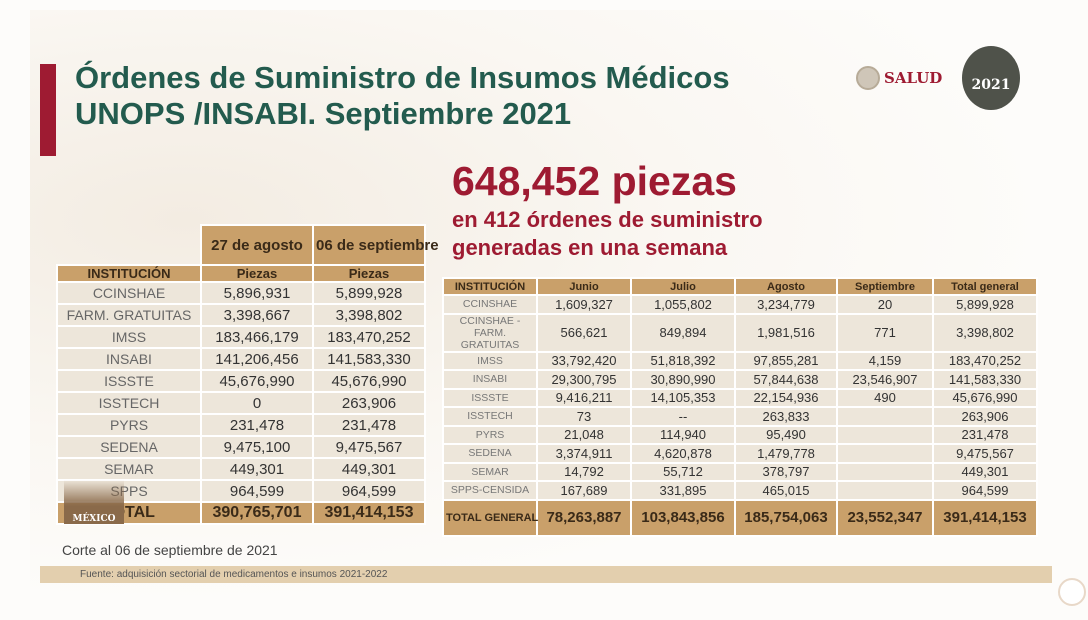 The height and width of the screenshot is (620, 1088). What do you see at coordinates (868, 78) in the screenshot?
I see `national-seal-icon` at bounding box center [868, 78].